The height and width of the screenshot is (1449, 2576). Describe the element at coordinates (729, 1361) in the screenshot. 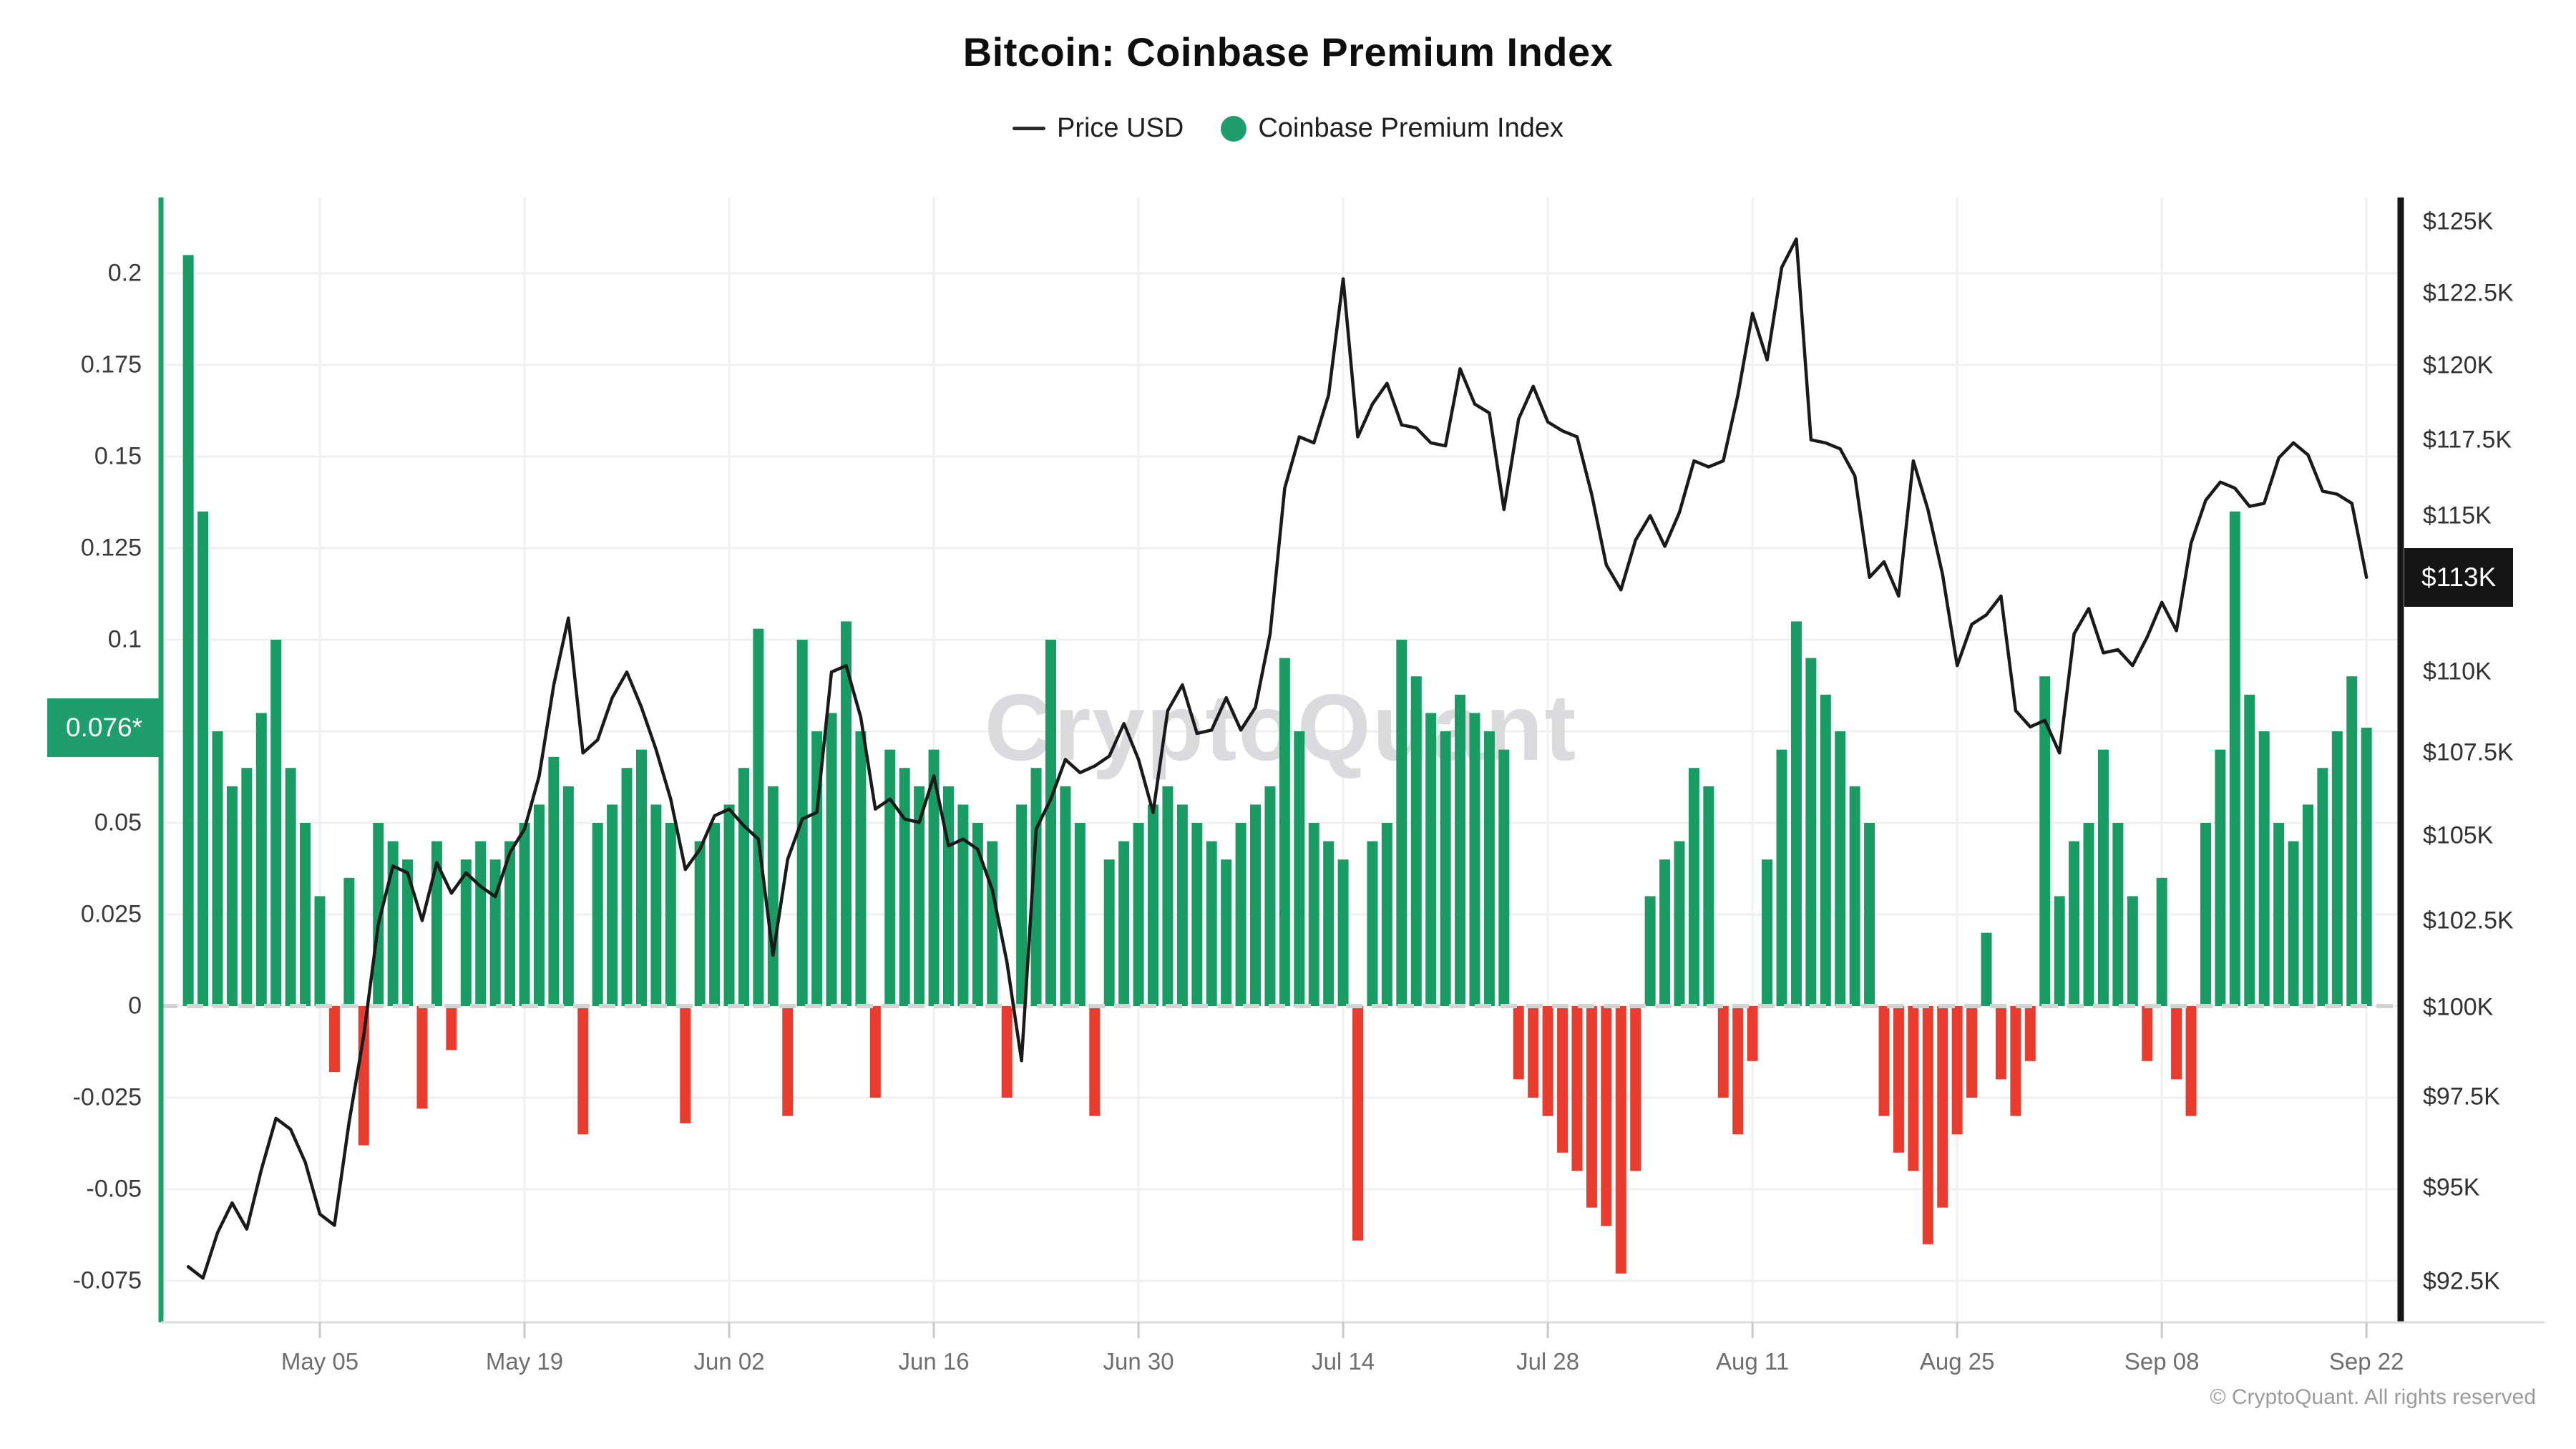

I see `x-axis-tick-label: Jun 02` at that location.